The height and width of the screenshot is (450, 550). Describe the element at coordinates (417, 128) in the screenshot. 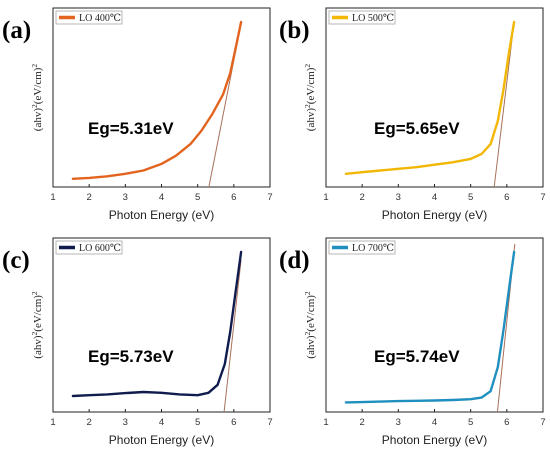

I see `band-gap-annotation: Eg=5.65eV` at that location.